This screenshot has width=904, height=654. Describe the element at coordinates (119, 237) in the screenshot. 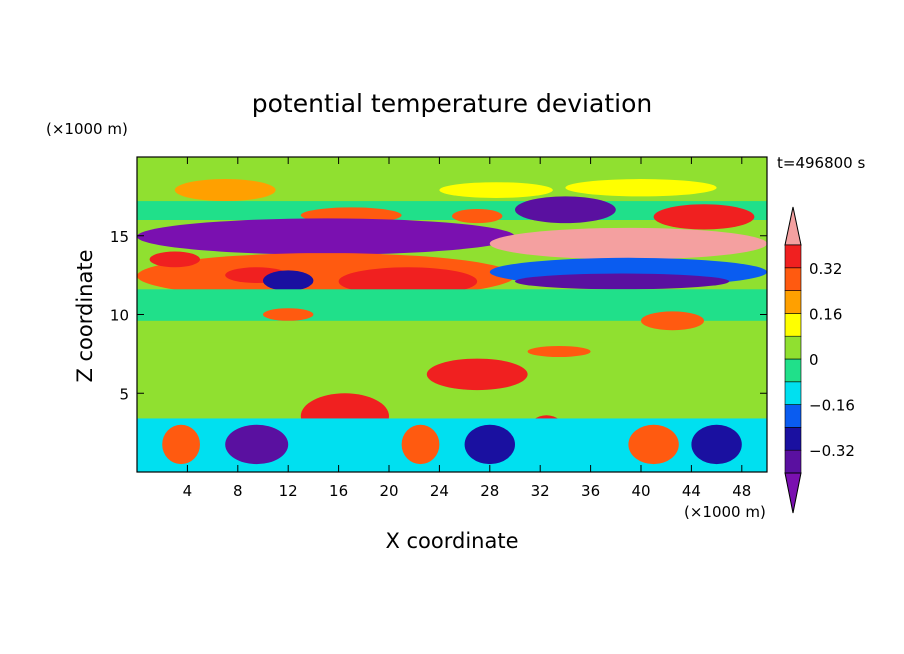

I see `y-tick-label: 15` at that location.